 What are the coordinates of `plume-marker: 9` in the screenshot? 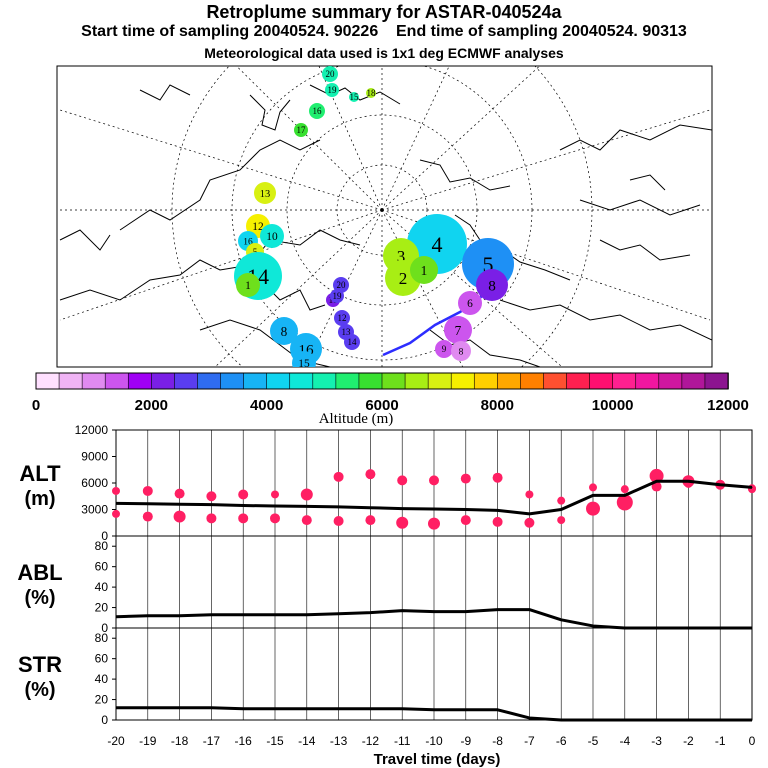 It's located at (444, 349).